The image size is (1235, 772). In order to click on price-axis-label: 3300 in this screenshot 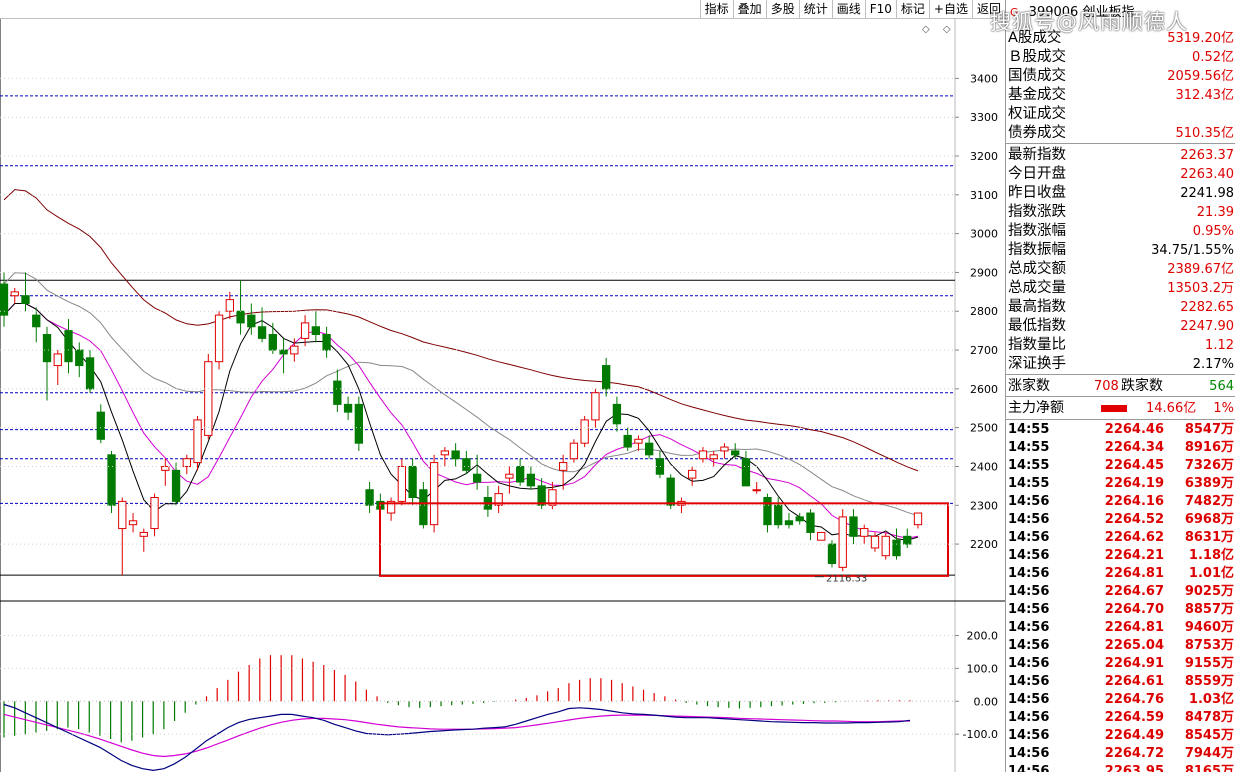, I will do `click(984, 117)`.